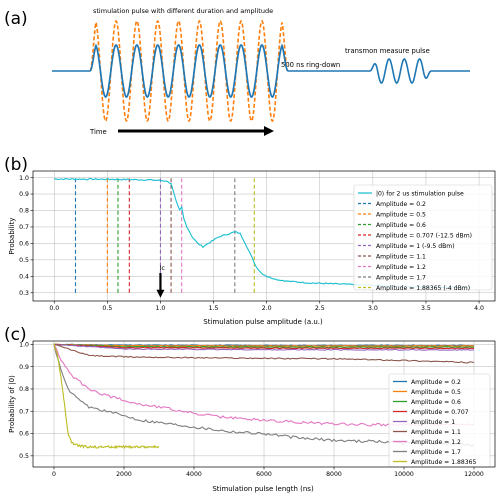  What do you see at coordinates (24, 389) in the screenshot?
I see `panel-c-ytick-label: 0.8` at bounding box center [24, 389].